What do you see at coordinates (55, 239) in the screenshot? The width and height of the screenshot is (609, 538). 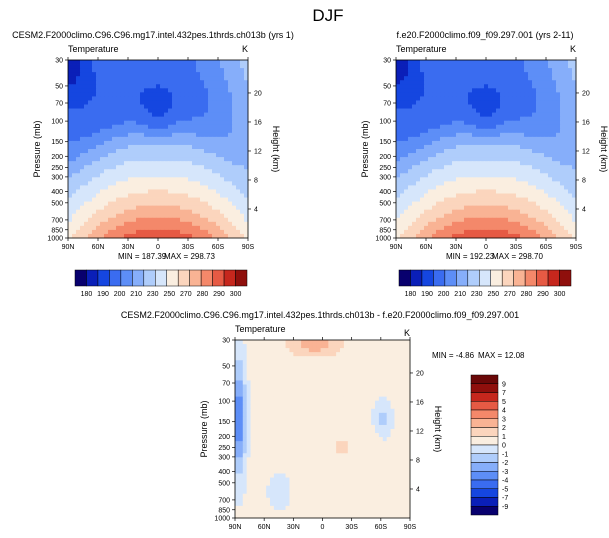 I see `p1-y-tick-label: 1000` at bounding box center [55, 239].